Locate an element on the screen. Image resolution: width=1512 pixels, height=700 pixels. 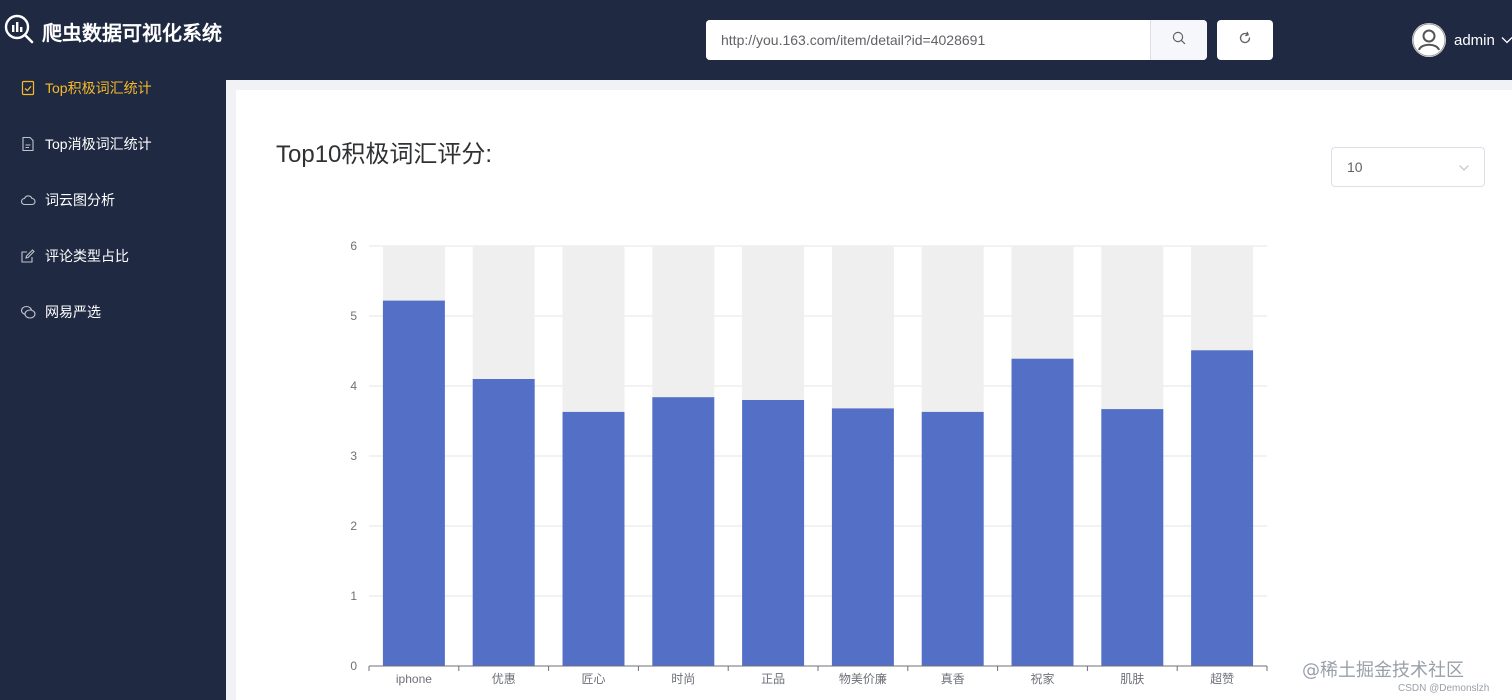
sidebar-item-label: Top消极词汇统计 is located at coordinates (98, 144).